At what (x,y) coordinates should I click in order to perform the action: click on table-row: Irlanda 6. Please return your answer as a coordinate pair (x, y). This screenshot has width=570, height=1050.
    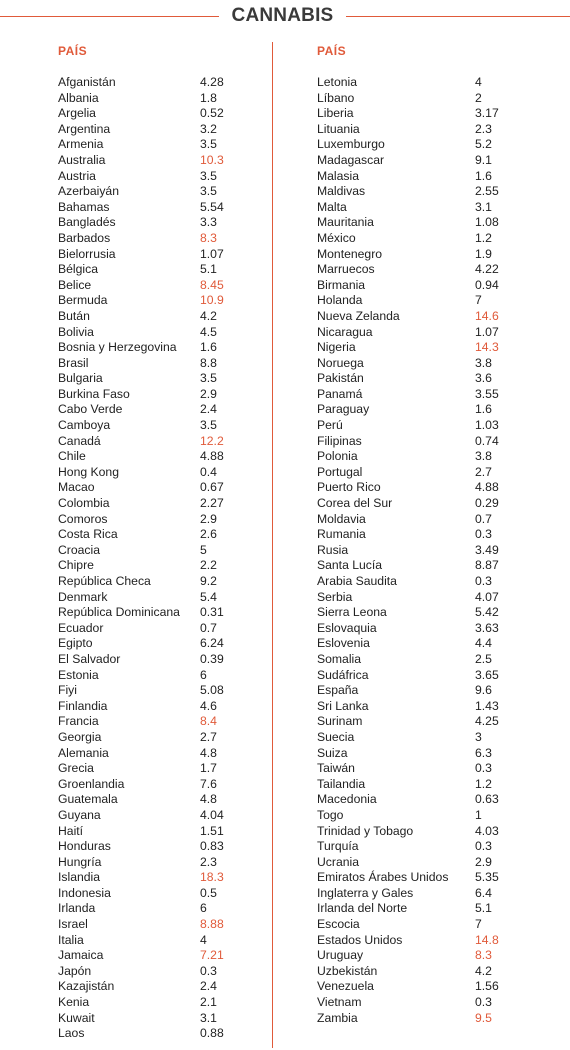
    Looking at the image, I should click on (160, 909).